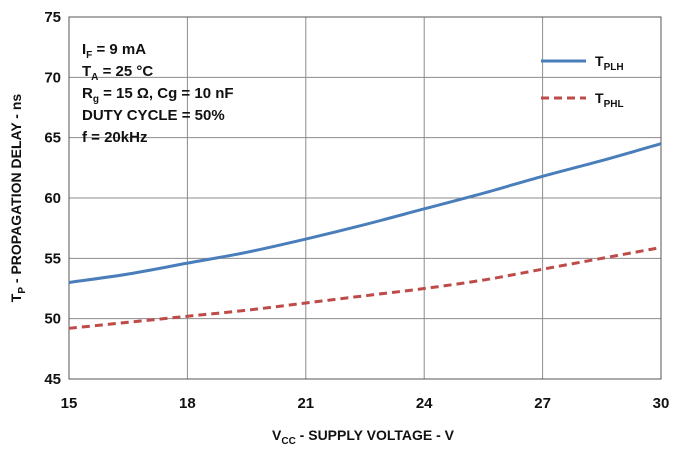  I want to click on y-tick-label: 60, so click(52, 198).